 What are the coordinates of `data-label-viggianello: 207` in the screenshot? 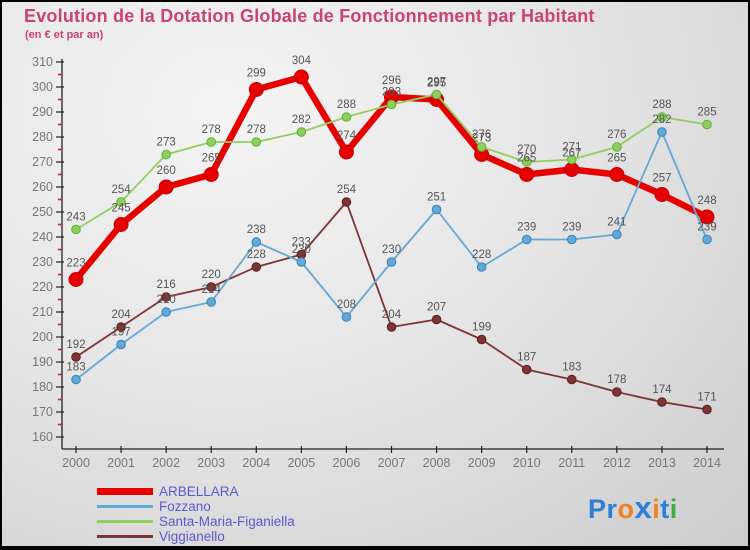 It's located at (436, 308).